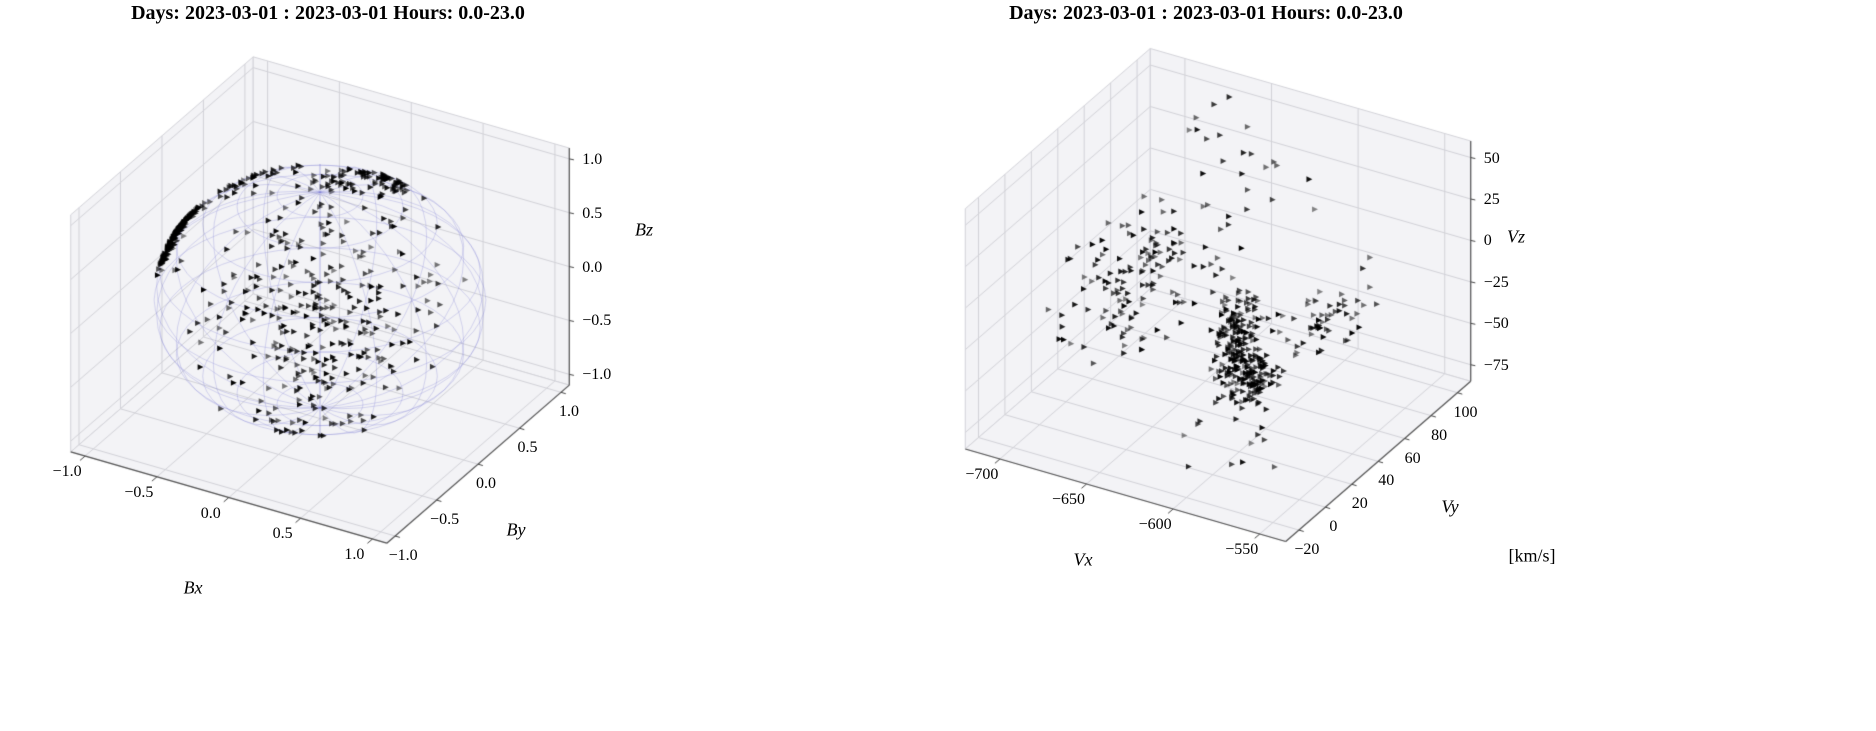 The image size is (1876, 731). Describe the element at coordinates (1412, 458) in the screenshot. I see `tick-label: 60` at that location.